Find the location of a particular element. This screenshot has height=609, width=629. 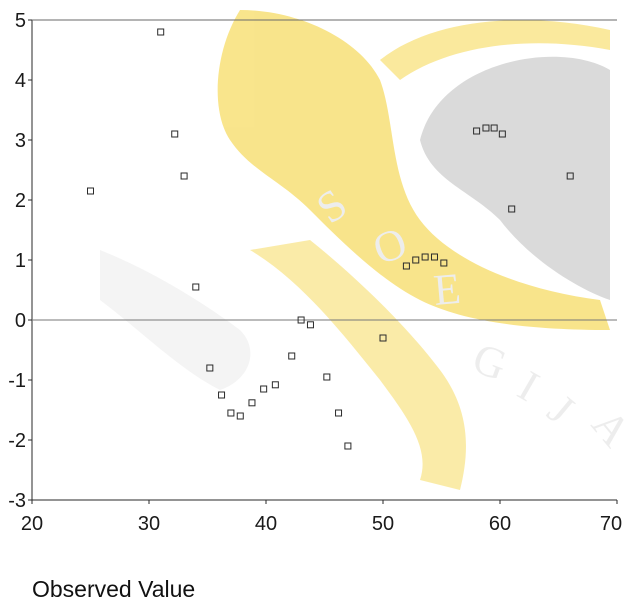

watermark-letter-i: I is located at coordinates (528, 386).